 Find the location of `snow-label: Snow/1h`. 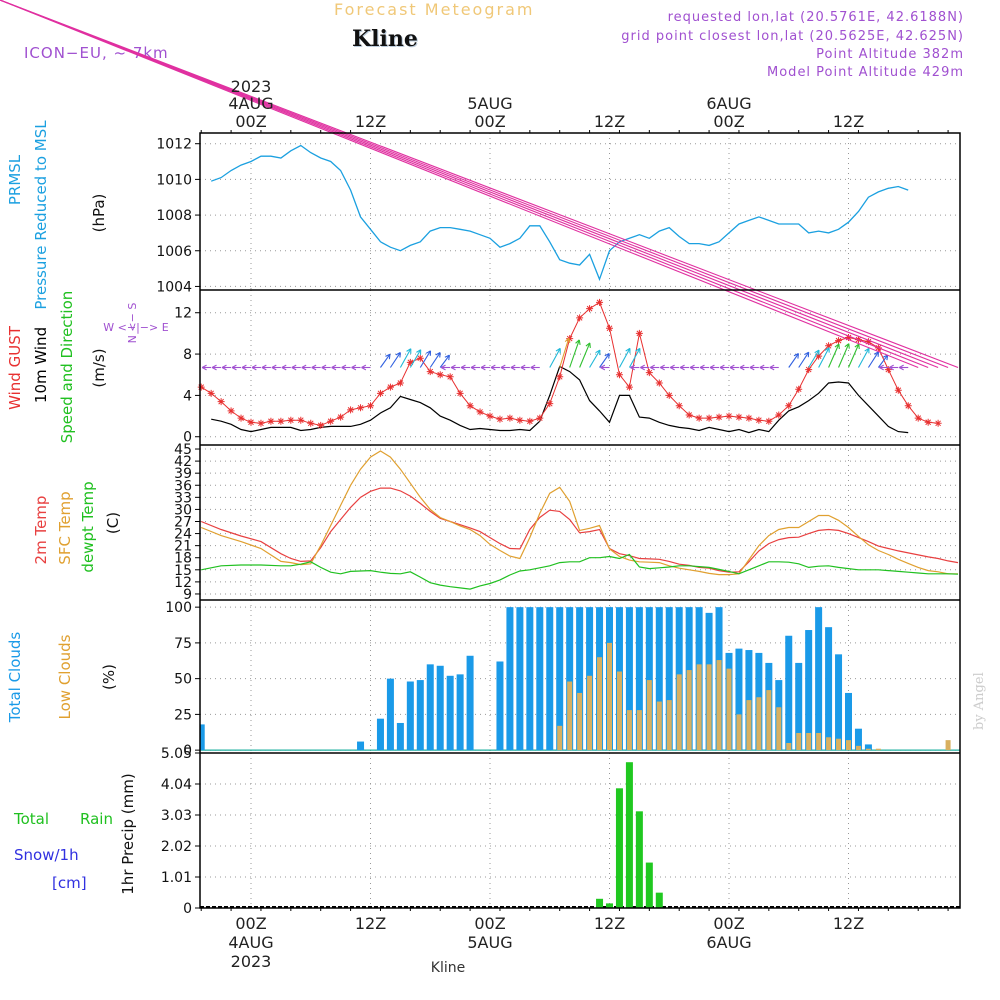

snow-label: Snow/1h is located at coordinates (46, 855).